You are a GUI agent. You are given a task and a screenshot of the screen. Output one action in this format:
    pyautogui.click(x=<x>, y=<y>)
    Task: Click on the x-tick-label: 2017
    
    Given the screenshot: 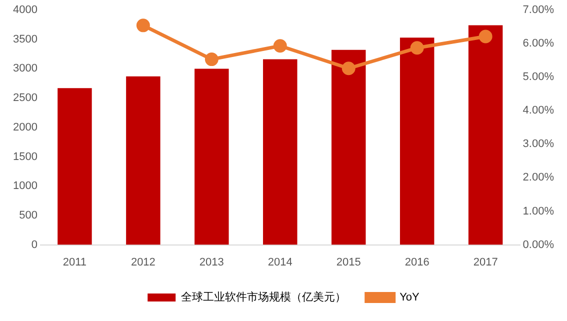 What is the action you would take?
    pyautogui.click(x=485, y=262)
    